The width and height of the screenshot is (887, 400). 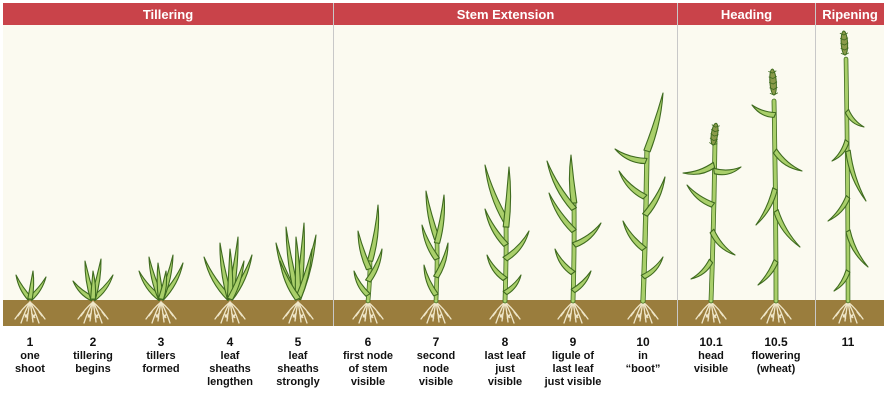 I want to click on phase-panel-heading, so click(x=746, y=162).